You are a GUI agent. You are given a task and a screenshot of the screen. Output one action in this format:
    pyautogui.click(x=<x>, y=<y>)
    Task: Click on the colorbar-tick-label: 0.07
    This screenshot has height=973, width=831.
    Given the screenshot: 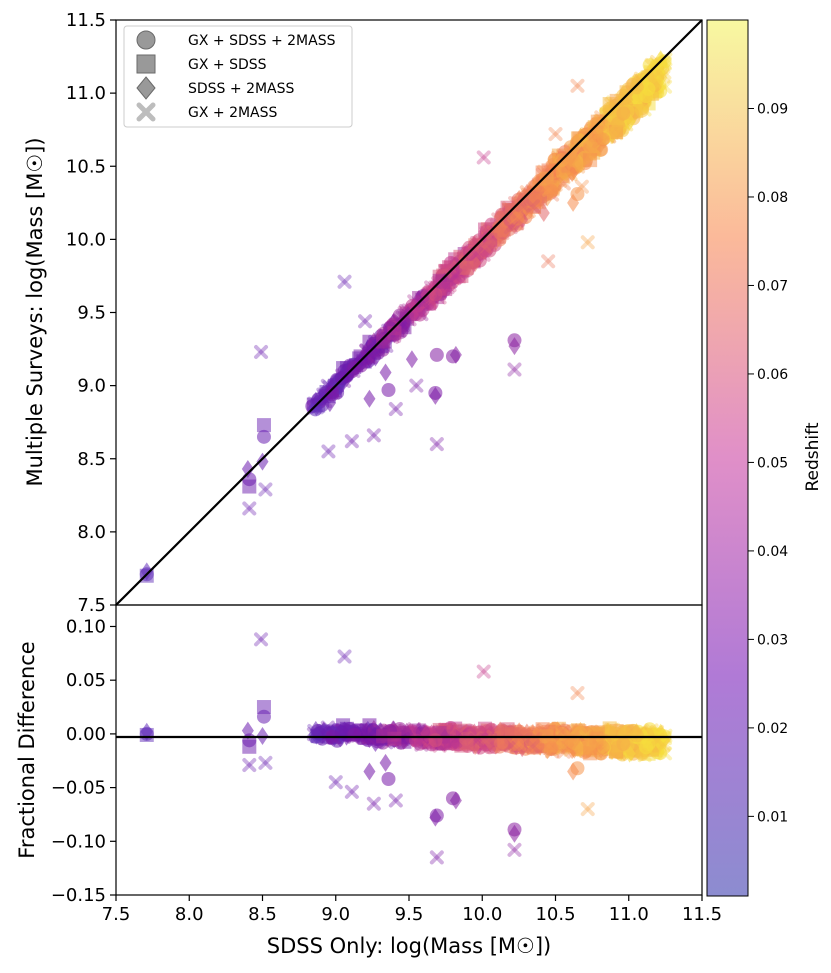 What is the action you would take?
    pyautogui.click(x=772, y=286)
    